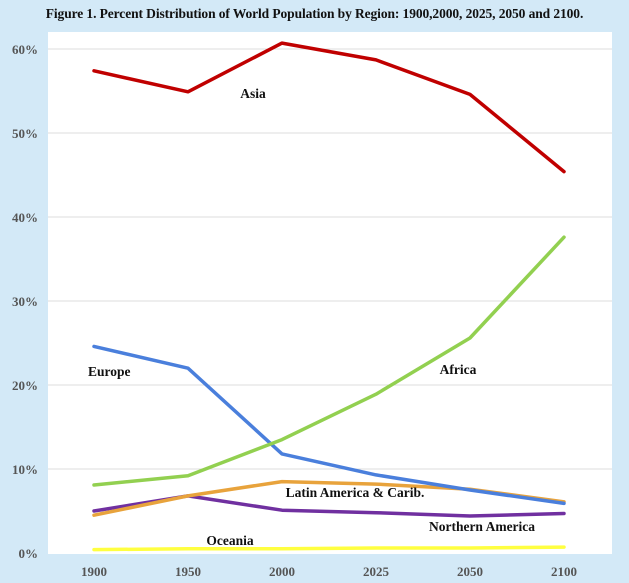 This screenshot has width=629, height=583. What do you see at coordinates (25, 217) in the screenshot?
I see `y-tick-label: 40%` at bounding box center [25, 217].